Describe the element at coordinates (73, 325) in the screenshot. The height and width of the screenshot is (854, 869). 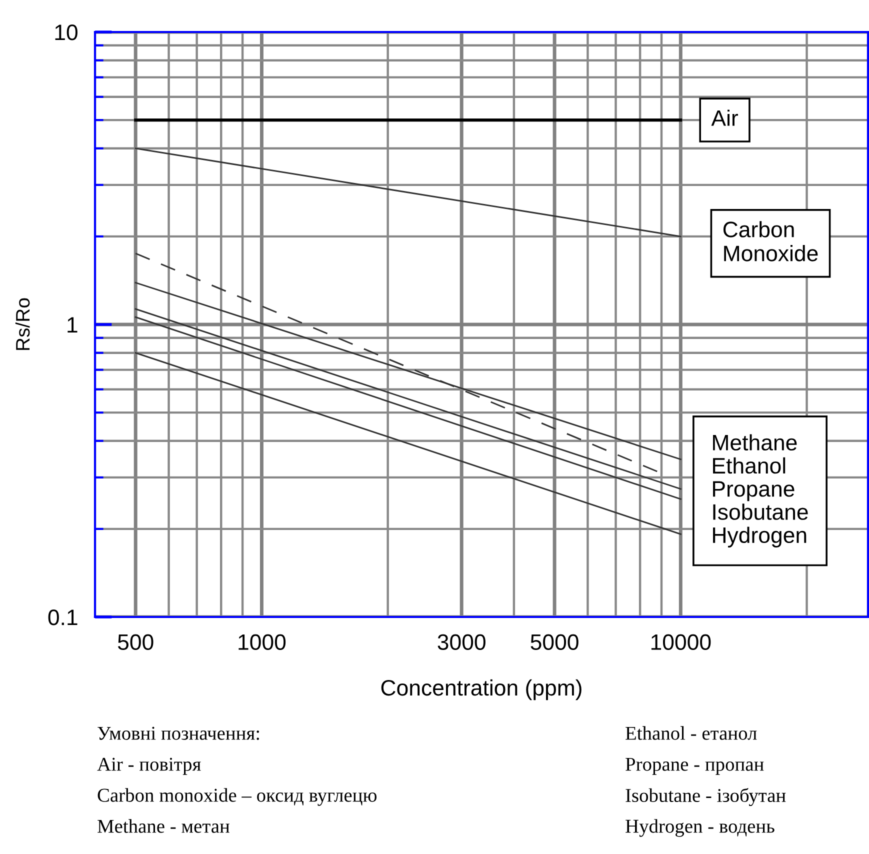
I see `y-tick-label: 1` at that location.